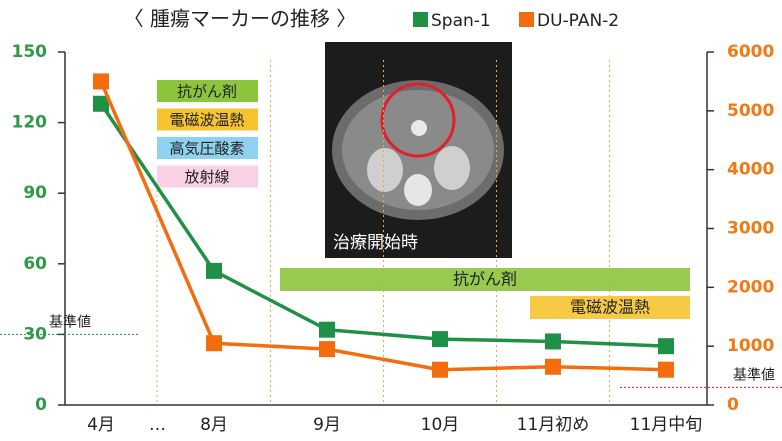 The width and height of the screenshot is (782, 441). I want to click on therapy-legend-label: 抗がん剤, so click(207, 92).